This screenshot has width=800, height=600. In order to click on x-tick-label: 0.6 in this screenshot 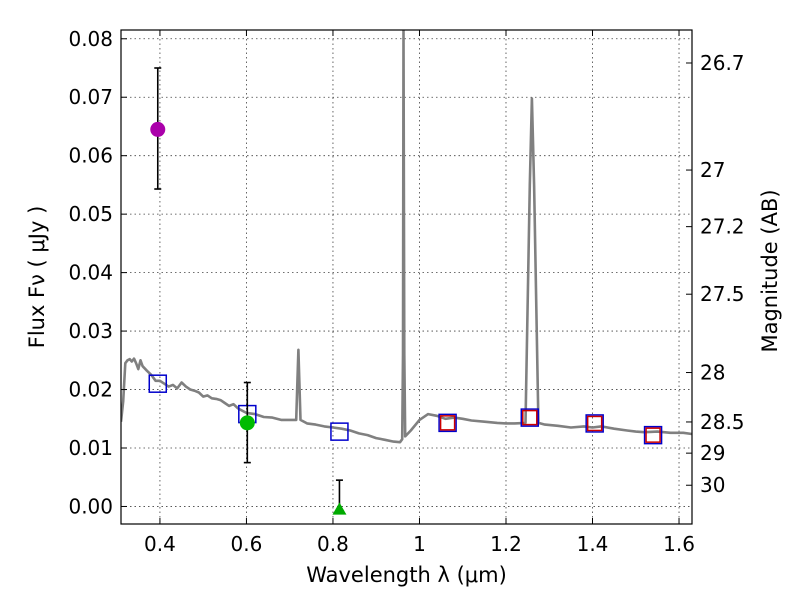, I will do `click(247, 544)`.